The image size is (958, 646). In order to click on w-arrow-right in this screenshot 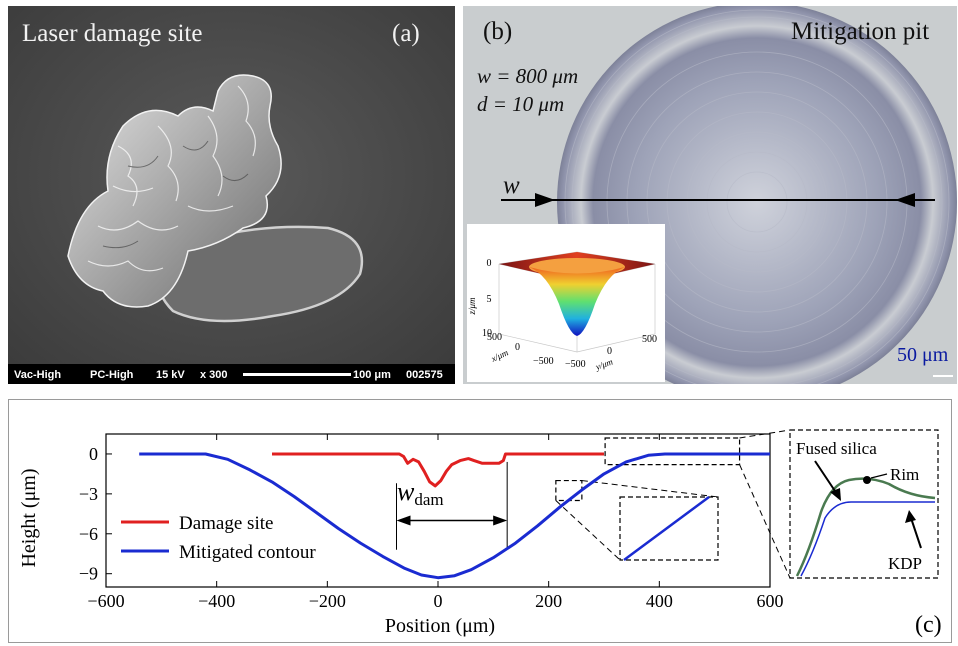, I will do `click(905, 200)`.